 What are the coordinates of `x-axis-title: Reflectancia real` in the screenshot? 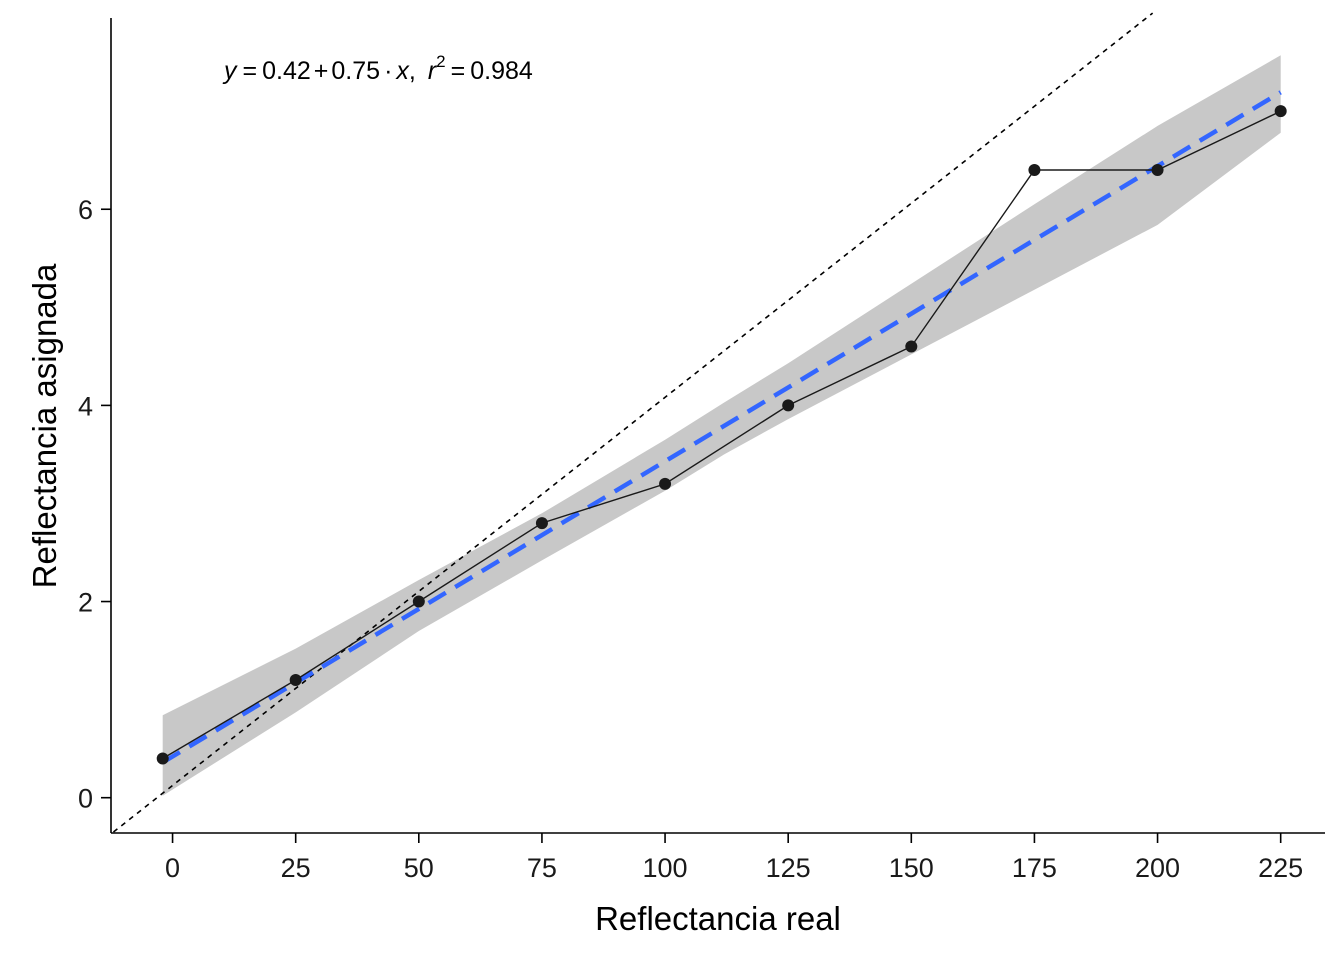 It's located at (718, 918).